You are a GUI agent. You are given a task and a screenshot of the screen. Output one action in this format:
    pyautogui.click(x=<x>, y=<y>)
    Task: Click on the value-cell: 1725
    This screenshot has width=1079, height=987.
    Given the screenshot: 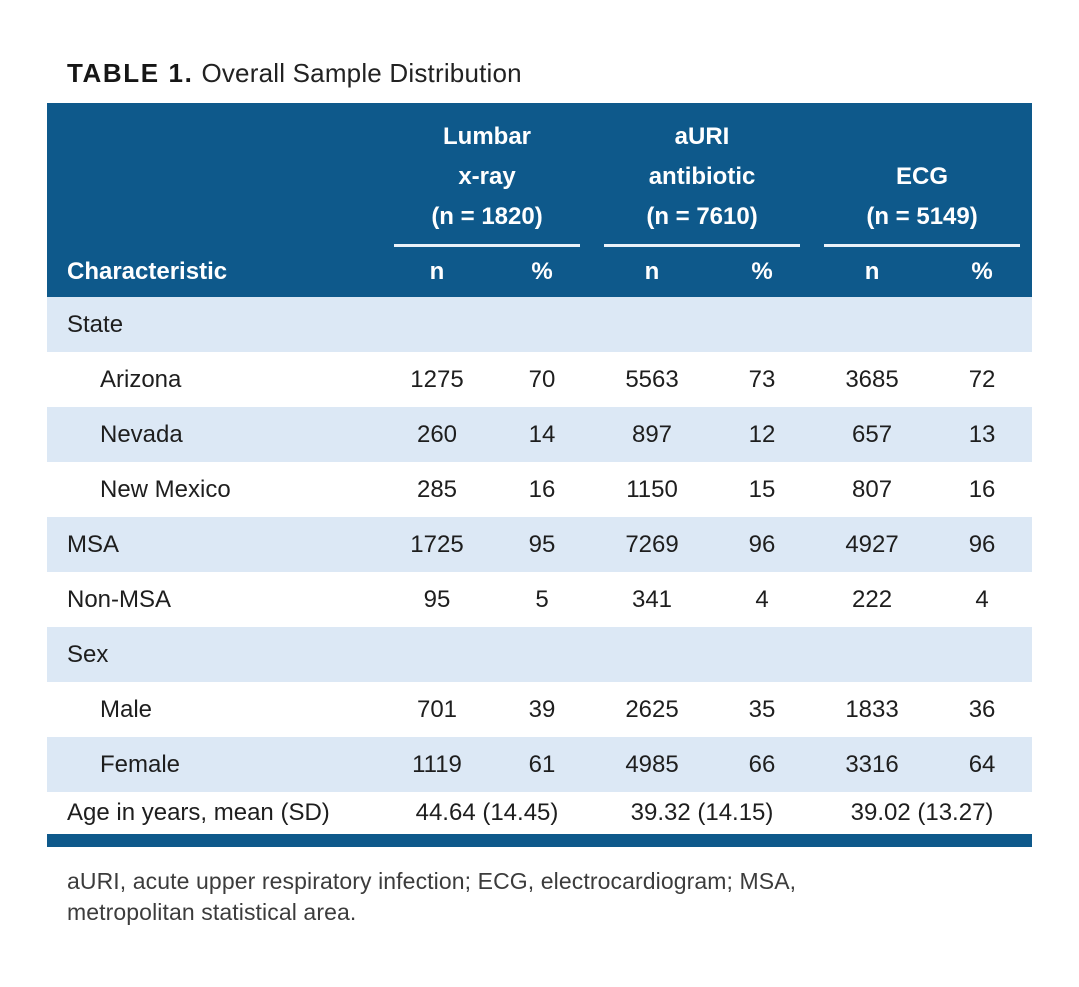 What is the action you would take?
    pyautogui.click(x=437, y=544)
    